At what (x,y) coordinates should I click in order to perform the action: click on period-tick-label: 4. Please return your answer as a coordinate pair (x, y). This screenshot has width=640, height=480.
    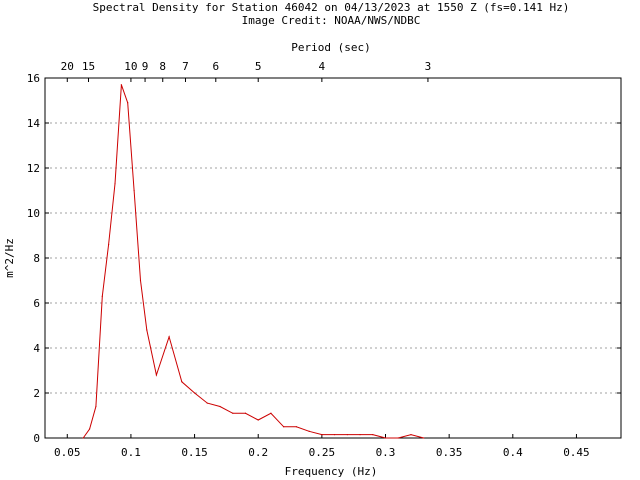
    Looking at the image, I should click on (322, 66).